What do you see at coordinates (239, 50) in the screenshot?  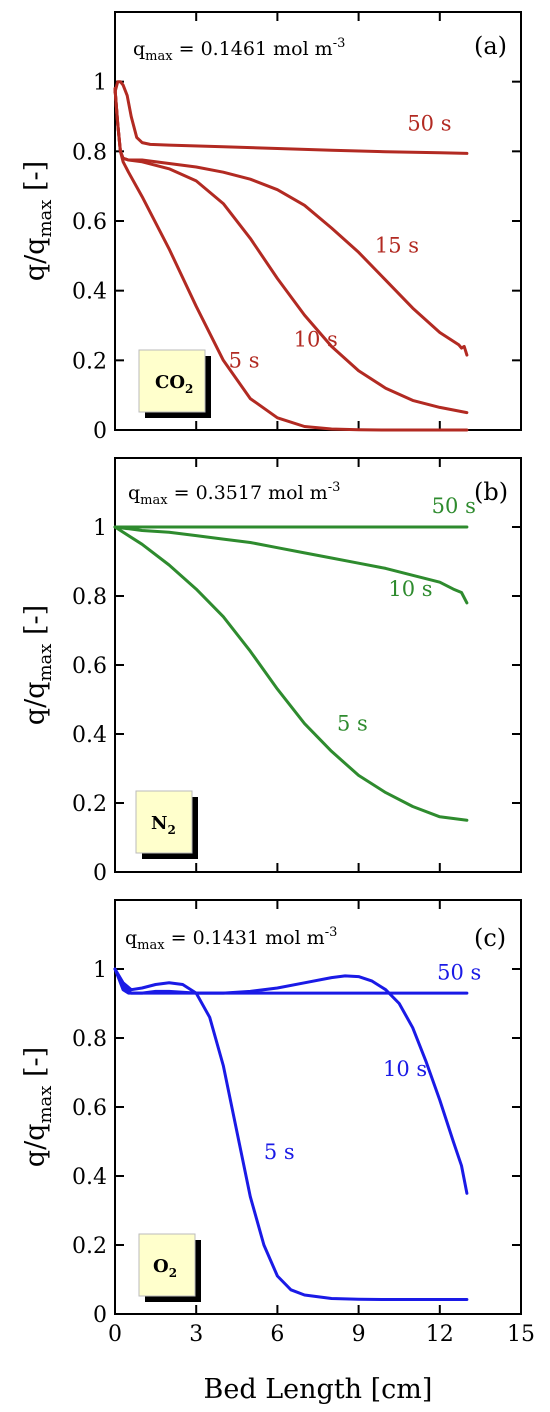 I see `qmax-annotation: qmax = 0.1461 mol m-3` at bounding box center [239, 50].